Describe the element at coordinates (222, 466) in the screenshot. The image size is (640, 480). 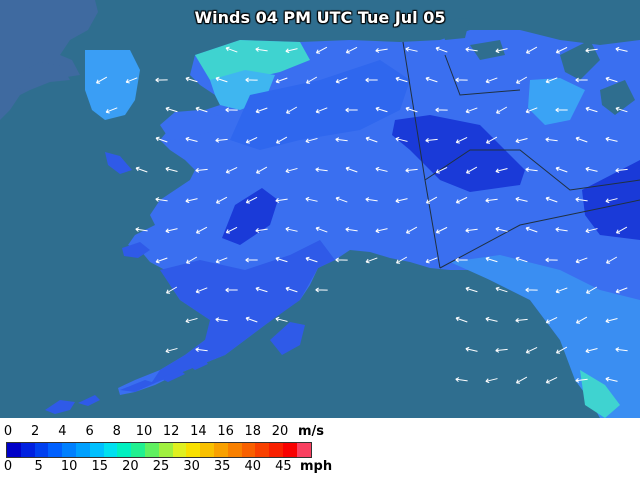
I see `mph-tick-label: 35` at that location.